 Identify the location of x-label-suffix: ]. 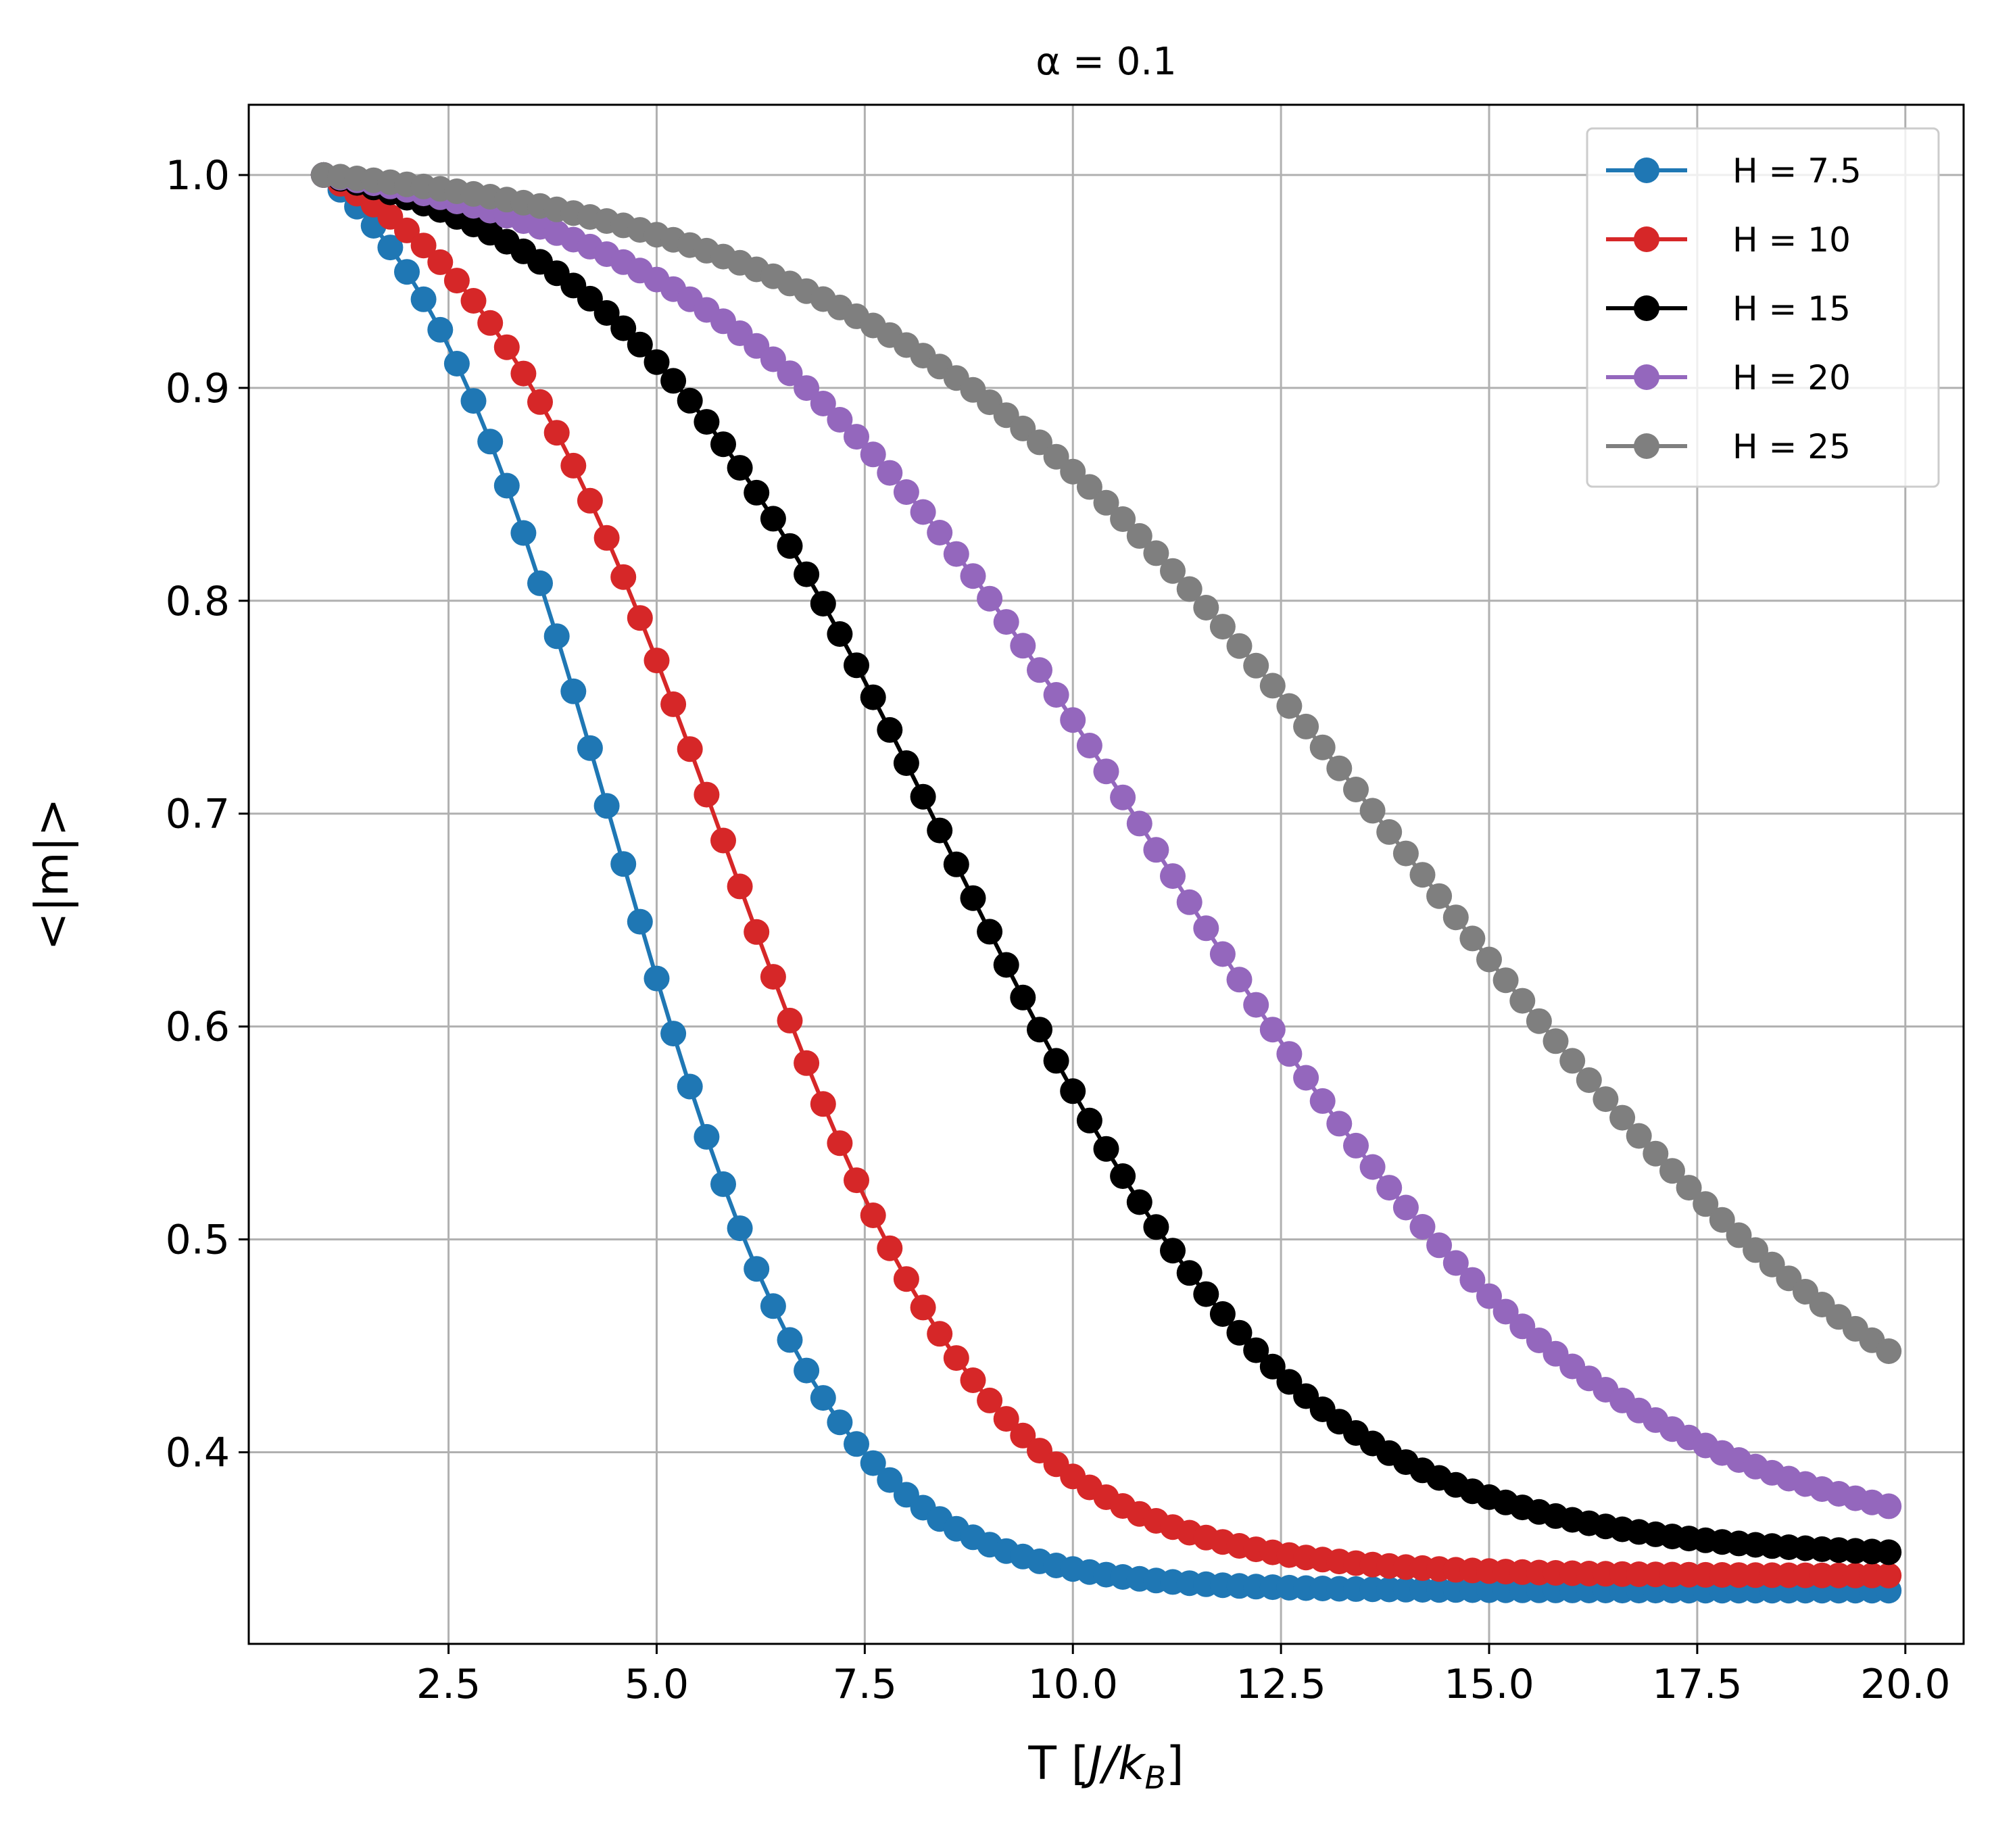
(1175, 1764).